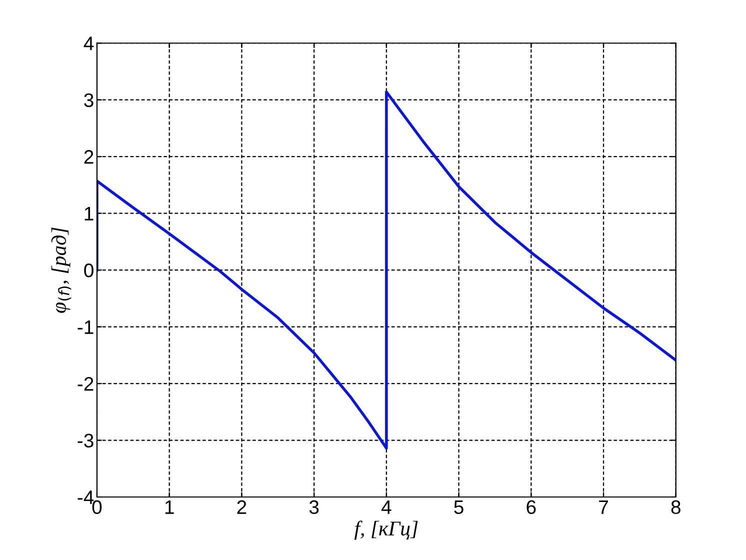 This screenshot has height=560, width=746. Describe the element at coordinates (386, 530) in the screenshot. I see `x-axis-title: f, [кГц]` at that location.